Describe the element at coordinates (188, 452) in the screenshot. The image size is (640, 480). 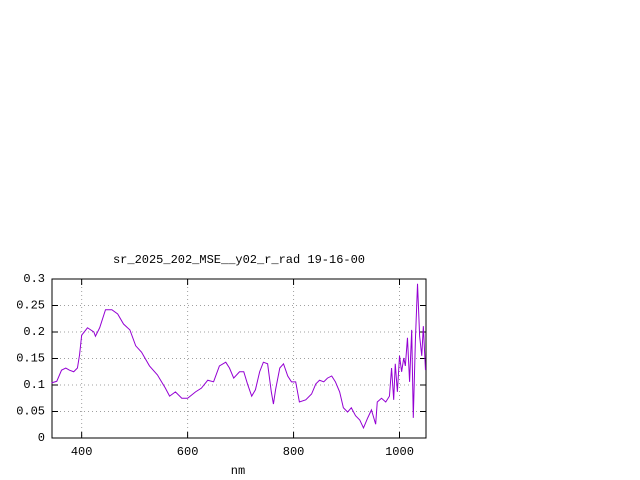
I see `x-tick-label: 600` at that location.